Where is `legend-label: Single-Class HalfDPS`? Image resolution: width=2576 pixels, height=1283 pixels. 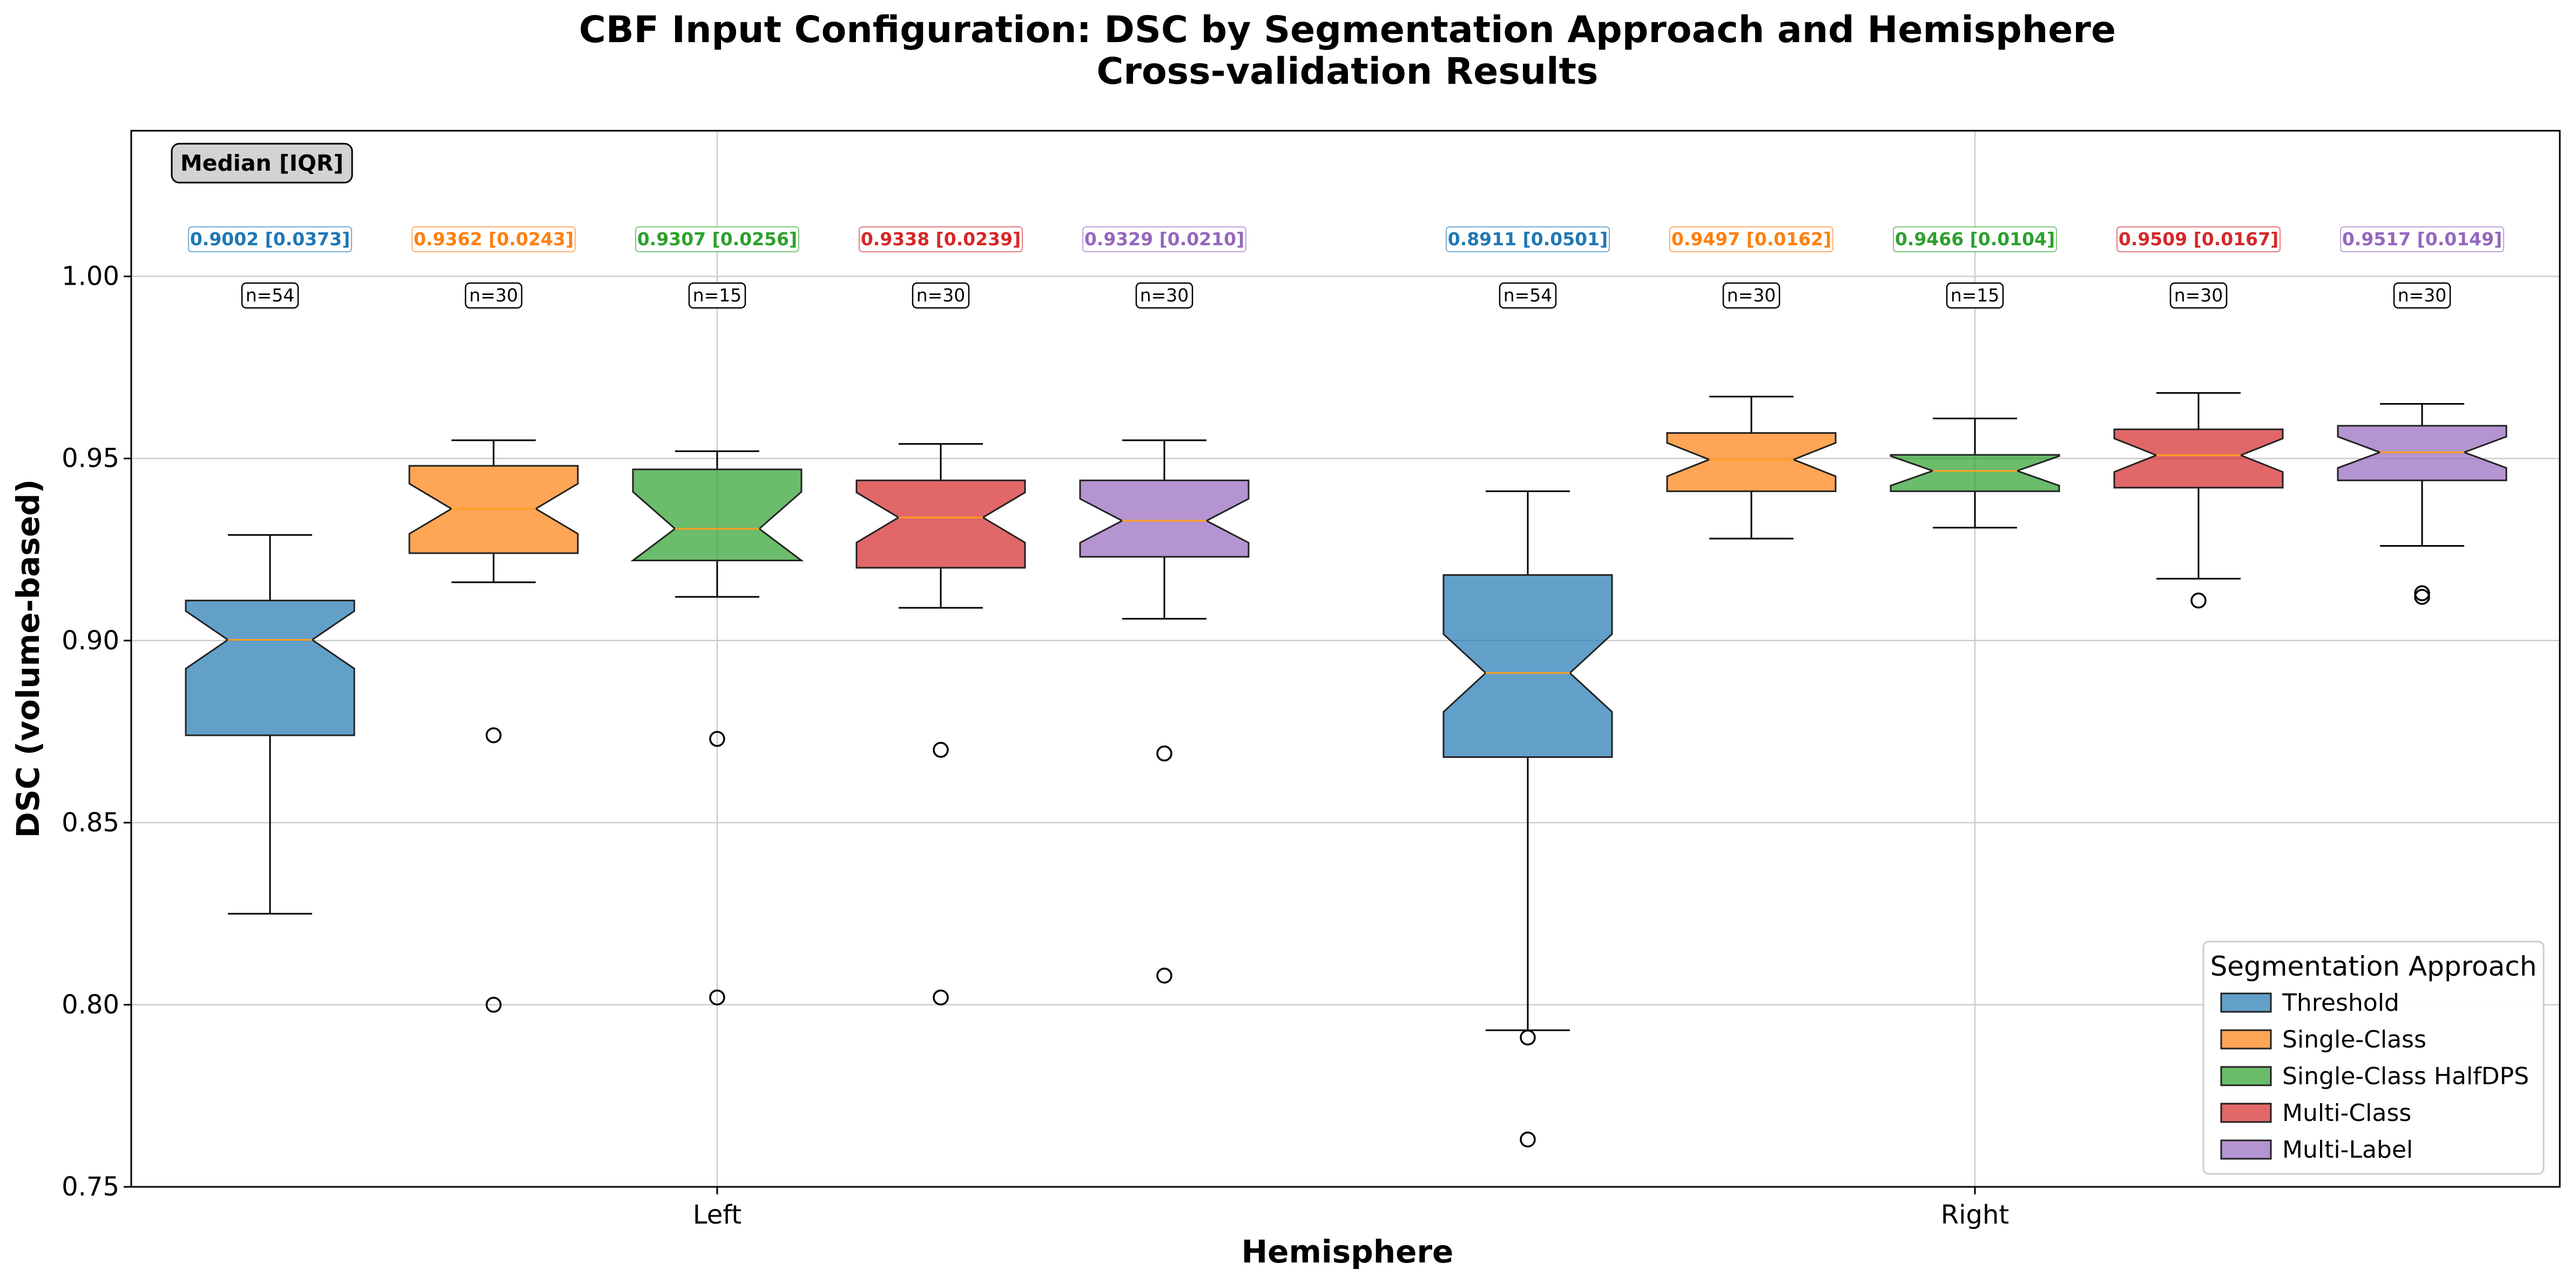
legend-label: Single-Class HalfDPS is located at coordinates (2405, 1076).